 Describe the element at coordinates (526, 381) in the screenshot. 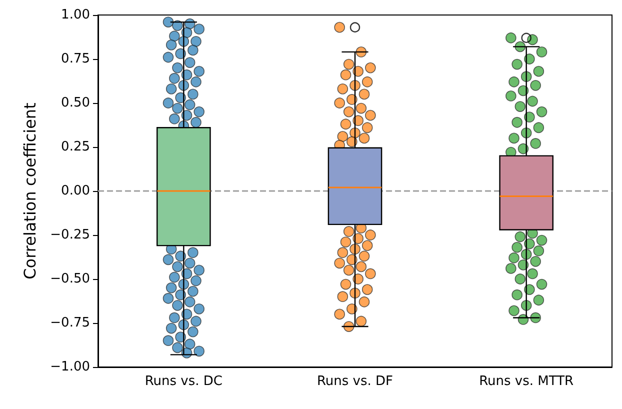

I see `x-tick-label: Runs vs. MTTR` at that location.